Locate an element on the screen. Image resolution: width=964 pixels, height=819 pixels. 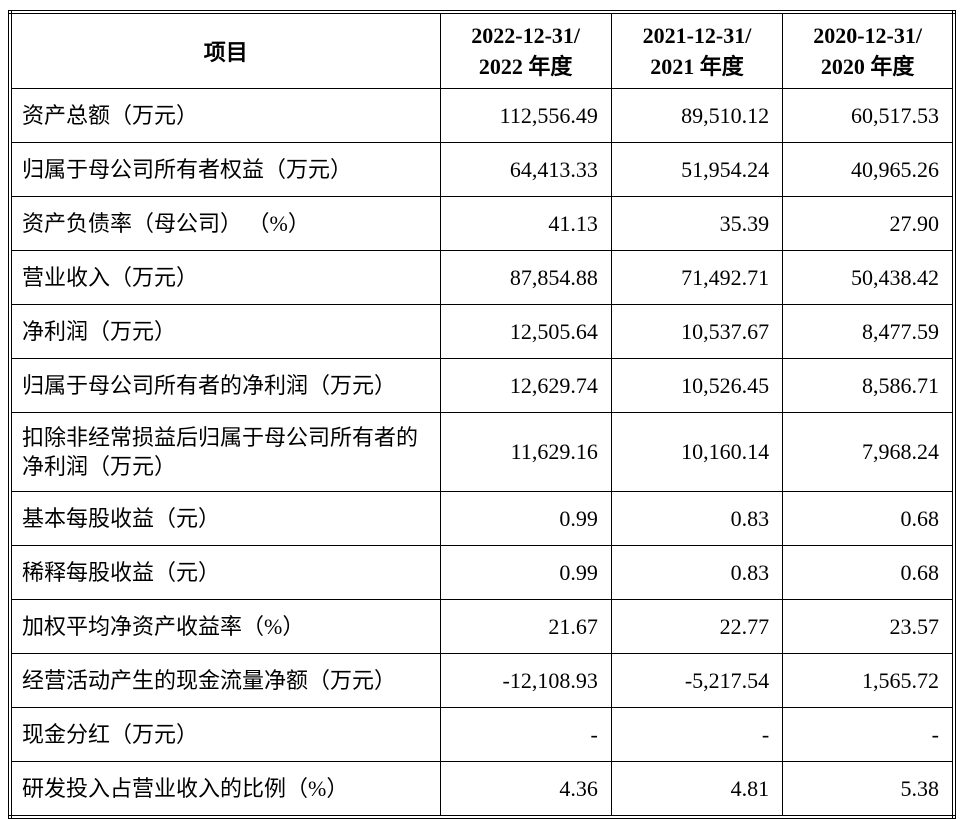
row-label: 归属于母公司所有者的净利润（万元） is located at coordinates (225, 385).